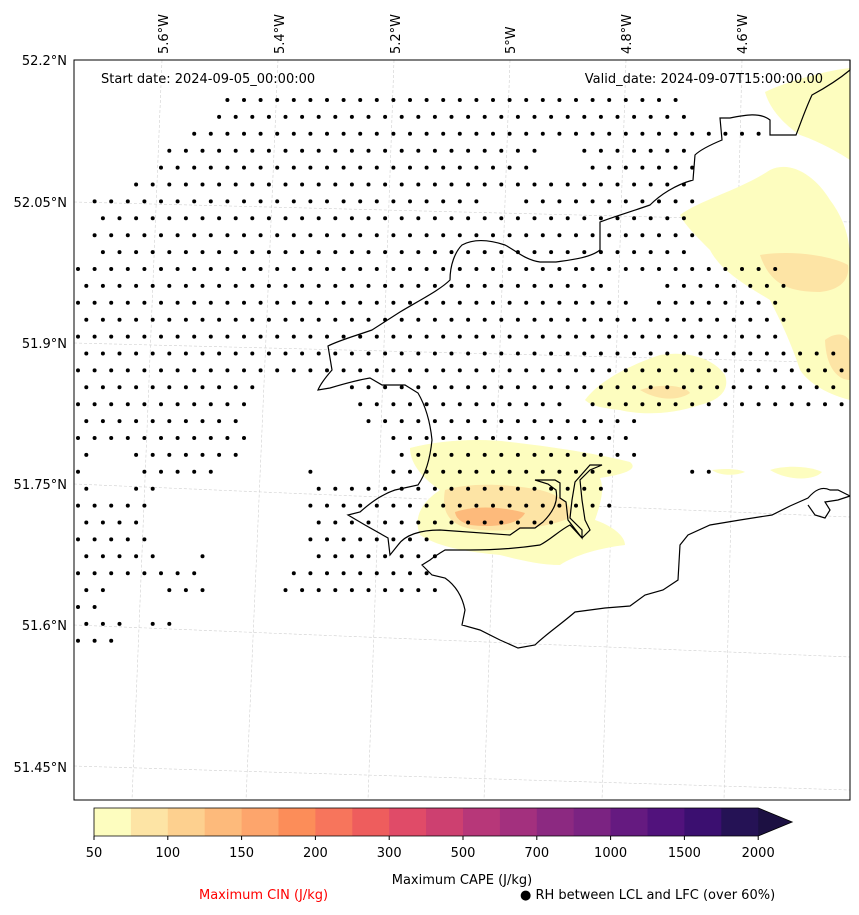  I want to click on colorbar-outline, so click(443, 822).